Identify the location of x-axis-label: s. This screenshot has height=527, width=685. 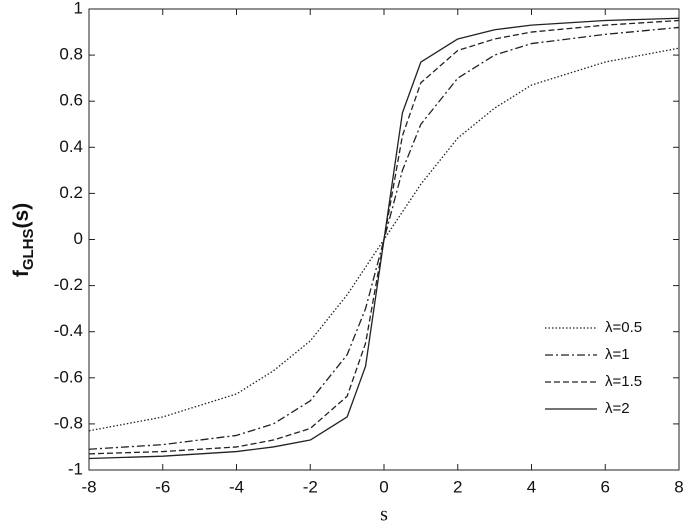
(384, 515).